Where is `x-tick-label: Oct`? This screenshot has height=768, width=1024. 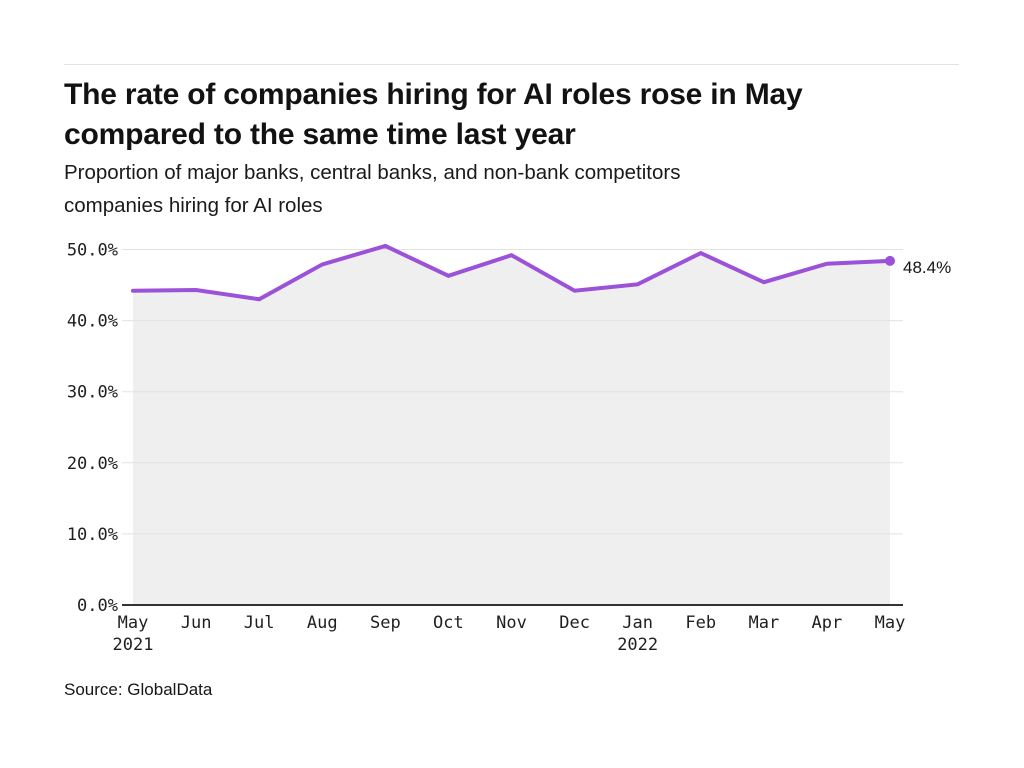 x-tick-label: Oct is located at coordinates (448, 623).